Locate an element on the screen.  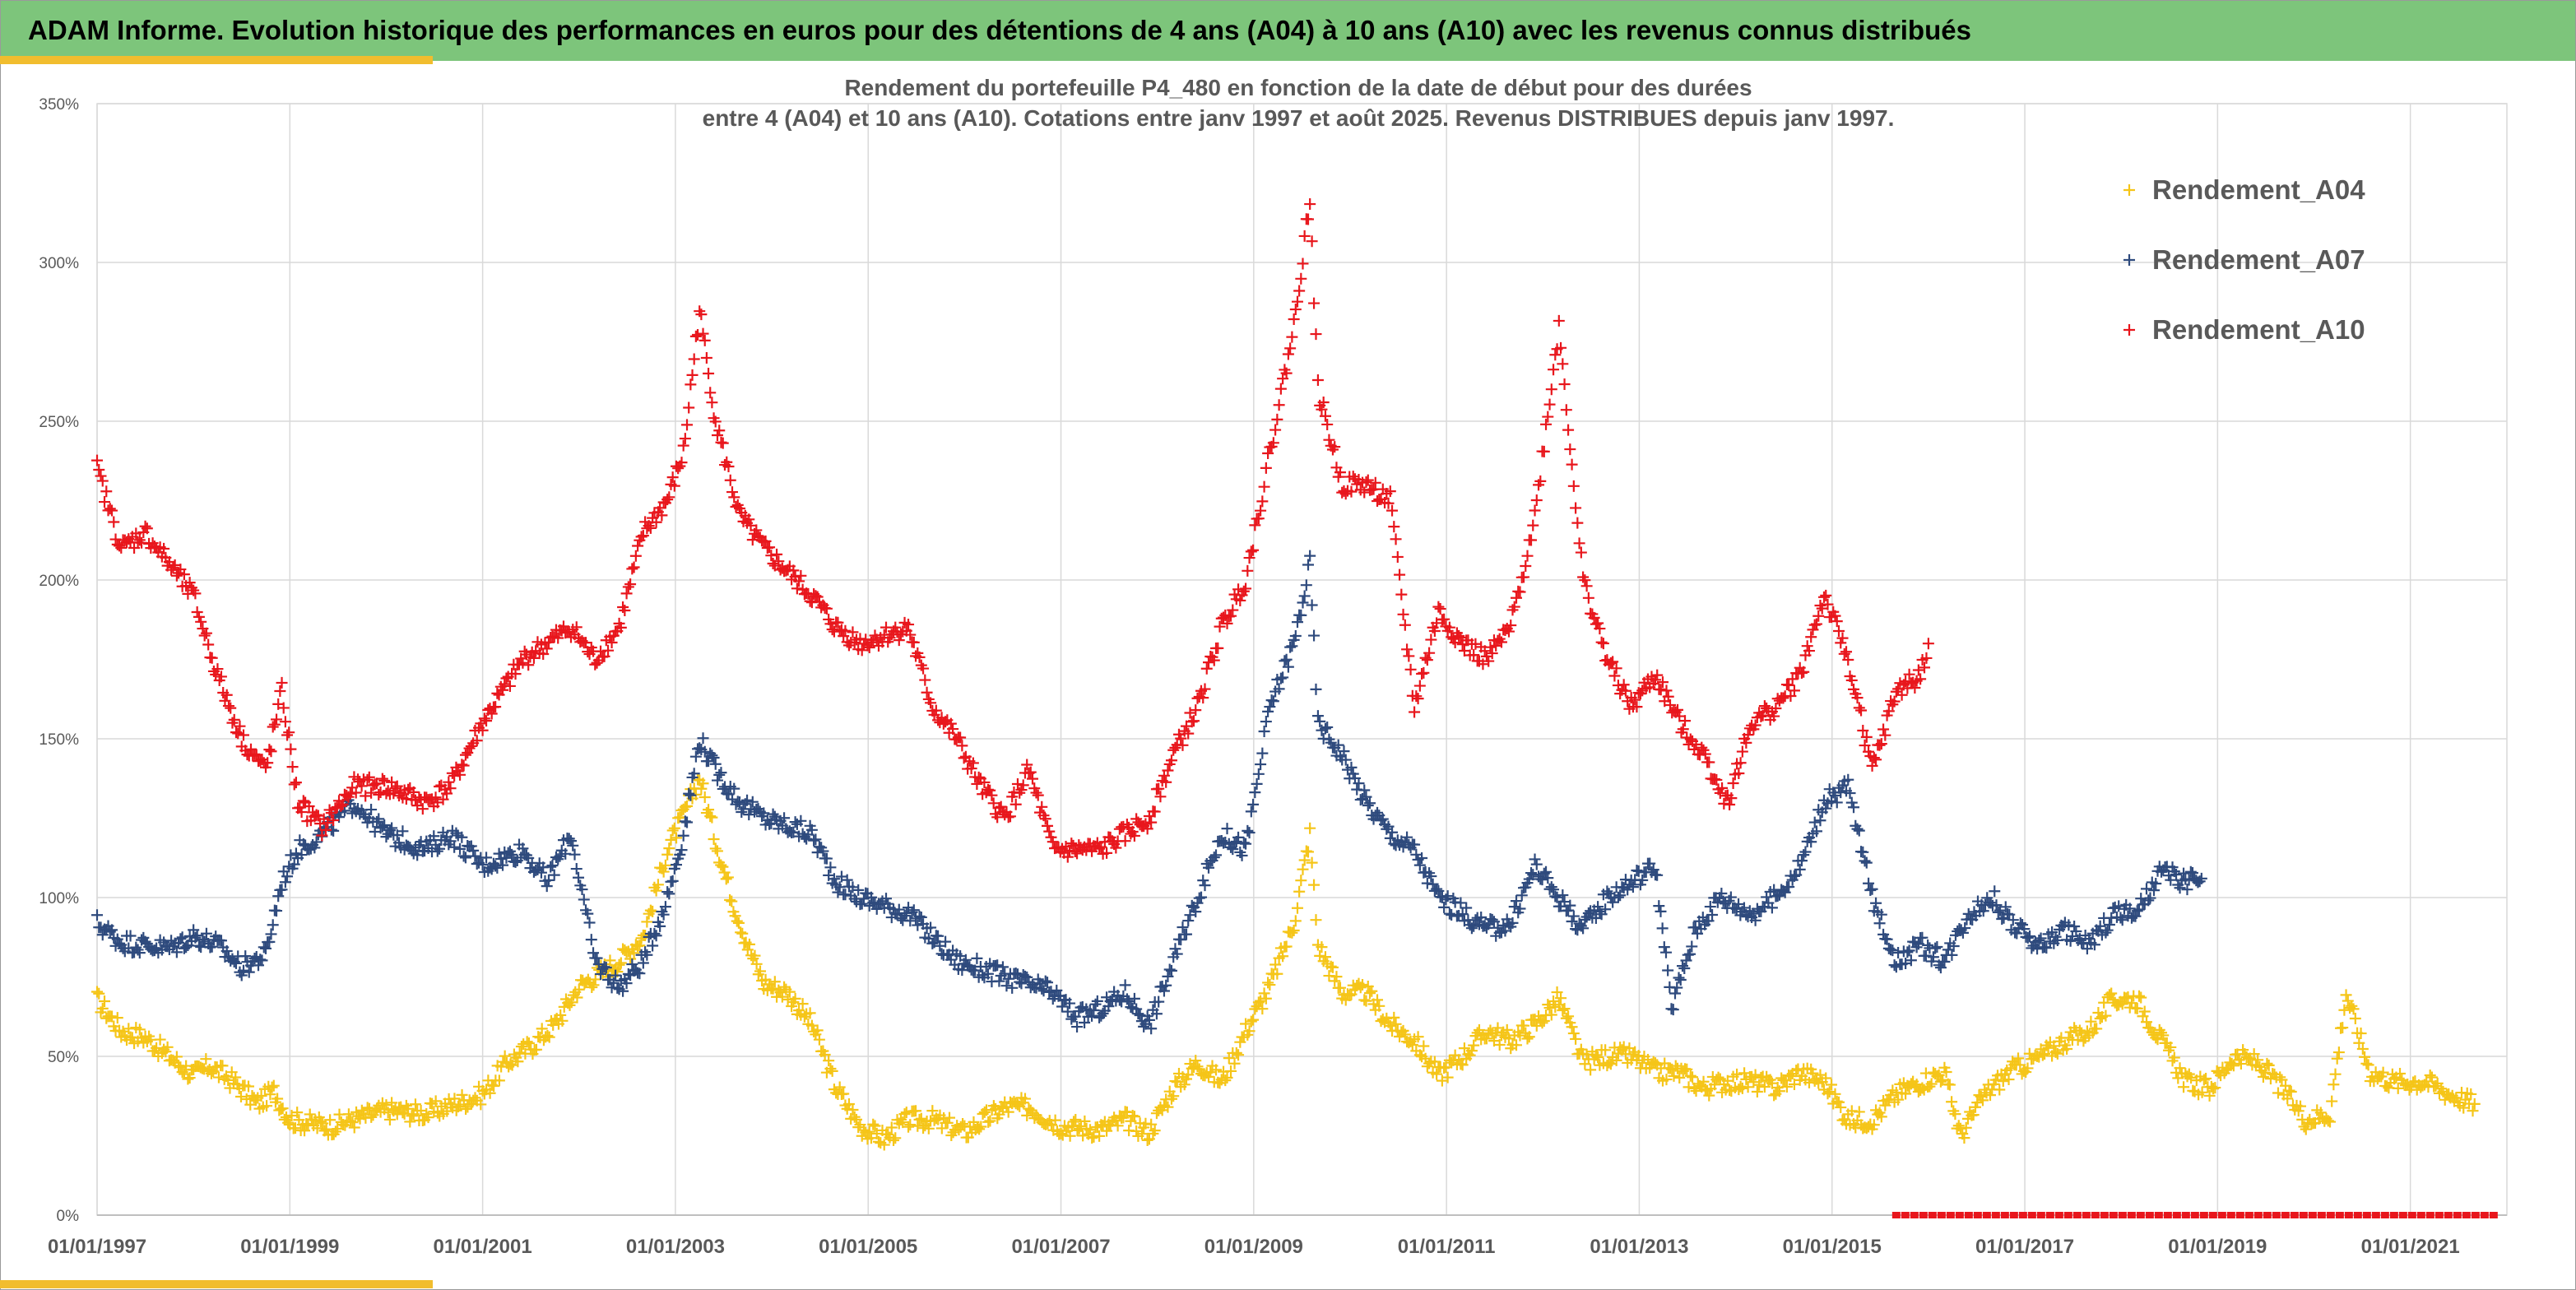
dash-mark is located at coordinates (2330, 1215).